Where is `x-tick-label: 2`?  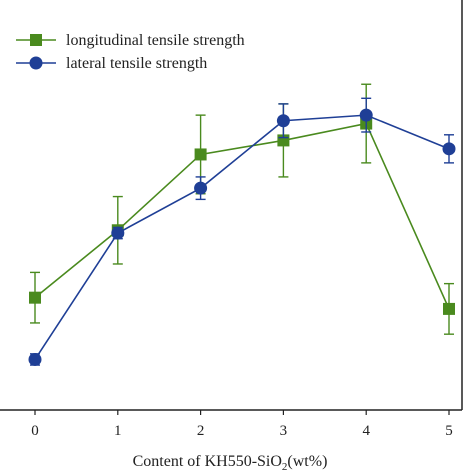
x-tick-label: 2 is located at coordinates (201, 431).